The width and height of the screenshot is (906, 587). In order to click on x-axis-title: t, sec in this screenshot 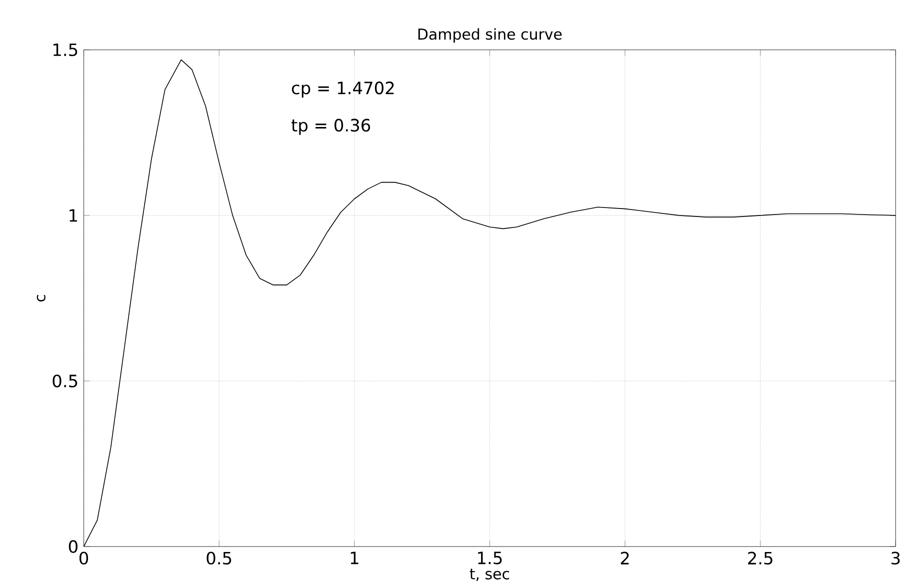, I will do `click(490, 574)`.